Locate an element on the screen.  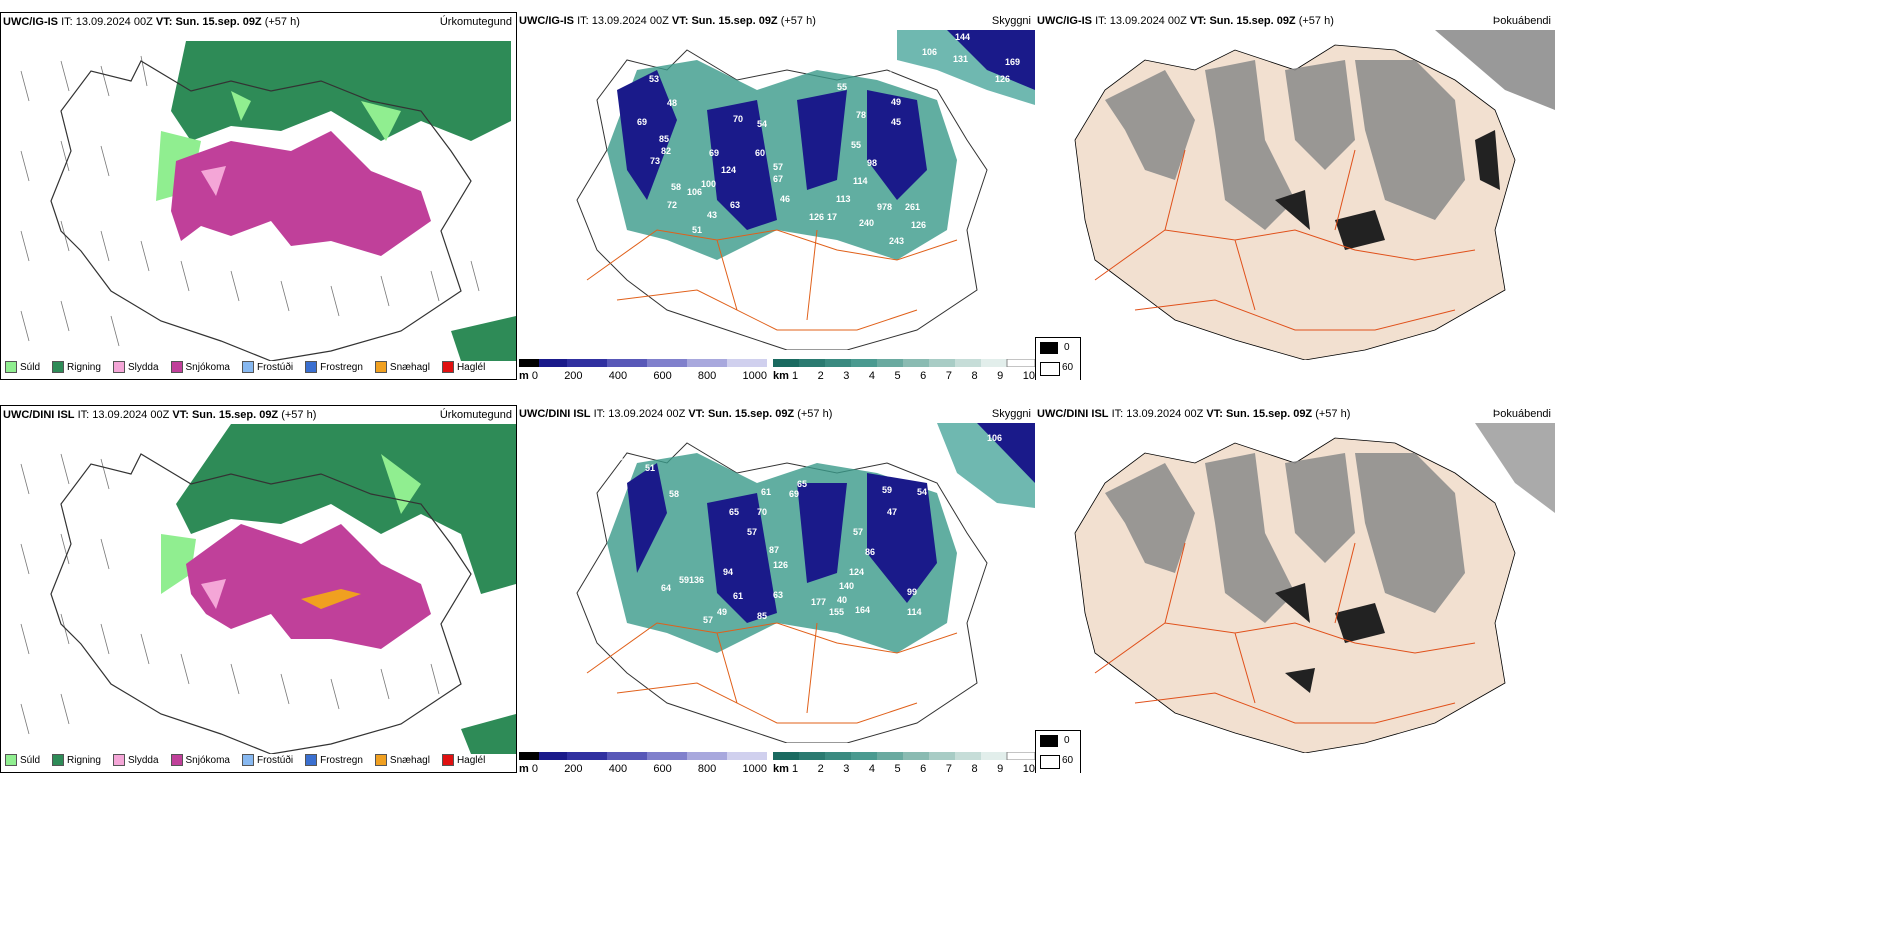
vis-label: 64 is located at coordinates (666, 588).